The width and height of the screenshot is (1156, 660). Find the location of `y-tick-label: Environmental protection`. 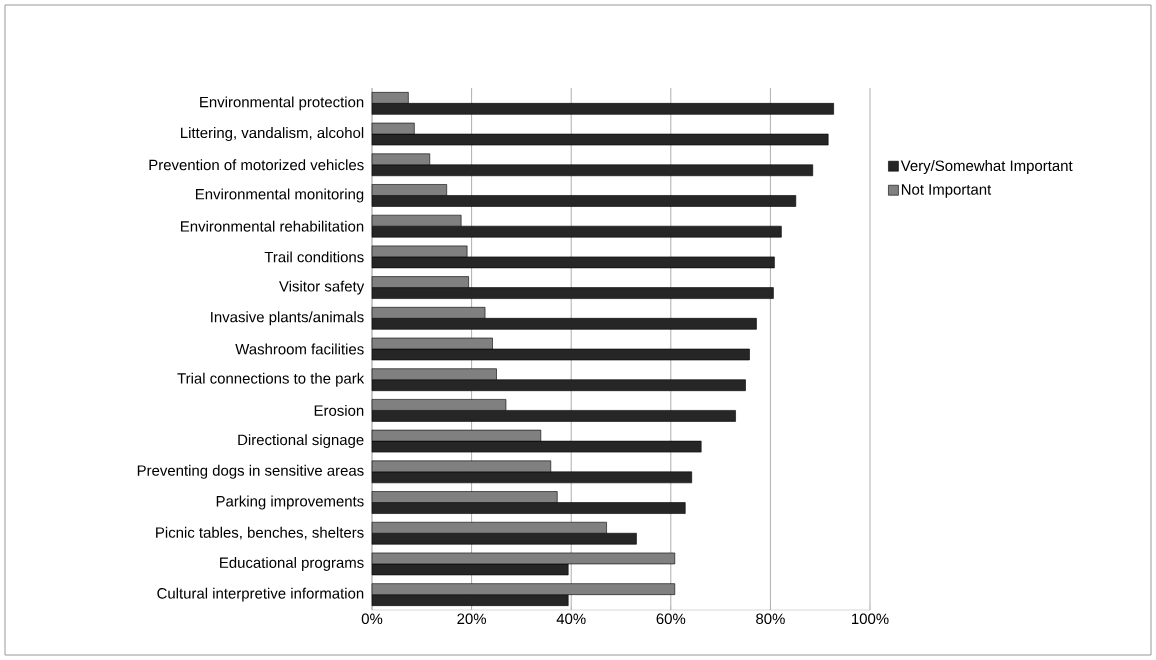

y-tick-label: Environmental protection is located at coordinates (282, 103).